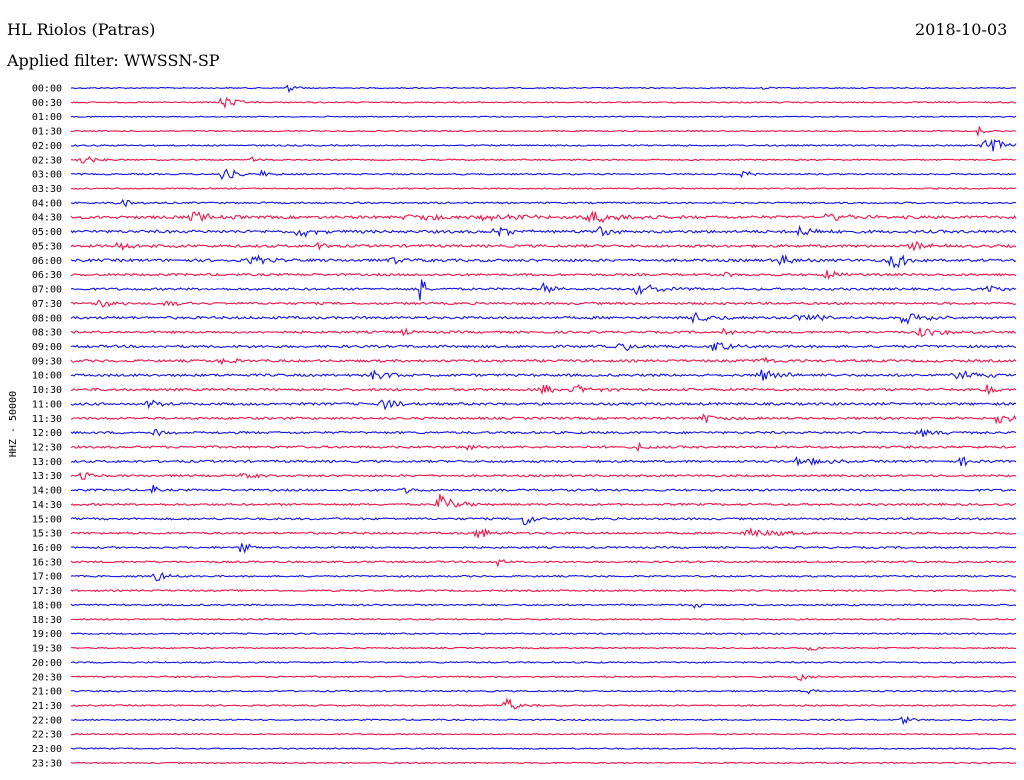 The width and height of the screenshot is (1024, 780). Describe the element at coordinates (47, 519) in the screenshot. I see `row-label-1500: 15:00` at that location.